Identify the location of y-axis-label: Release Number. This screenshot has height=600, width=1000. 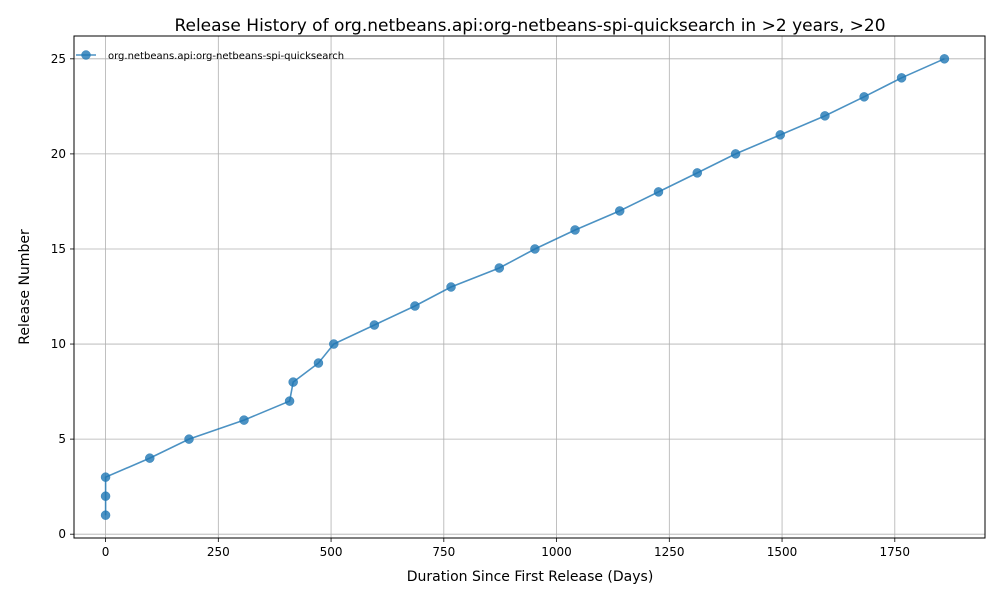
(25, 287).